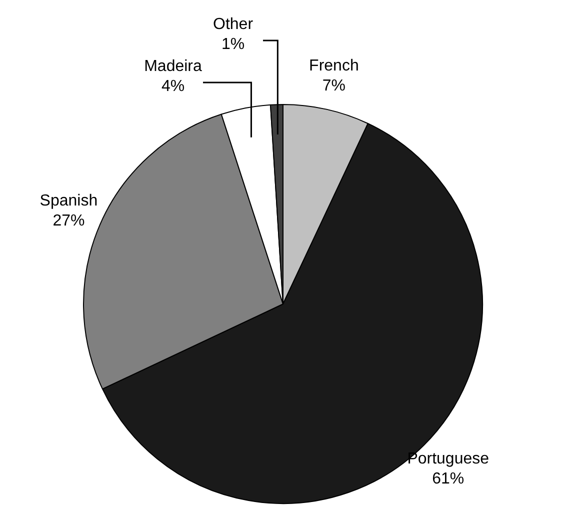 Image resolution: width=566 pixels, height=522 pixels. What do you see at coordinates (68, 221) in the screenshot?
I see `data-label: 27%` at bounding box center [68, 221].